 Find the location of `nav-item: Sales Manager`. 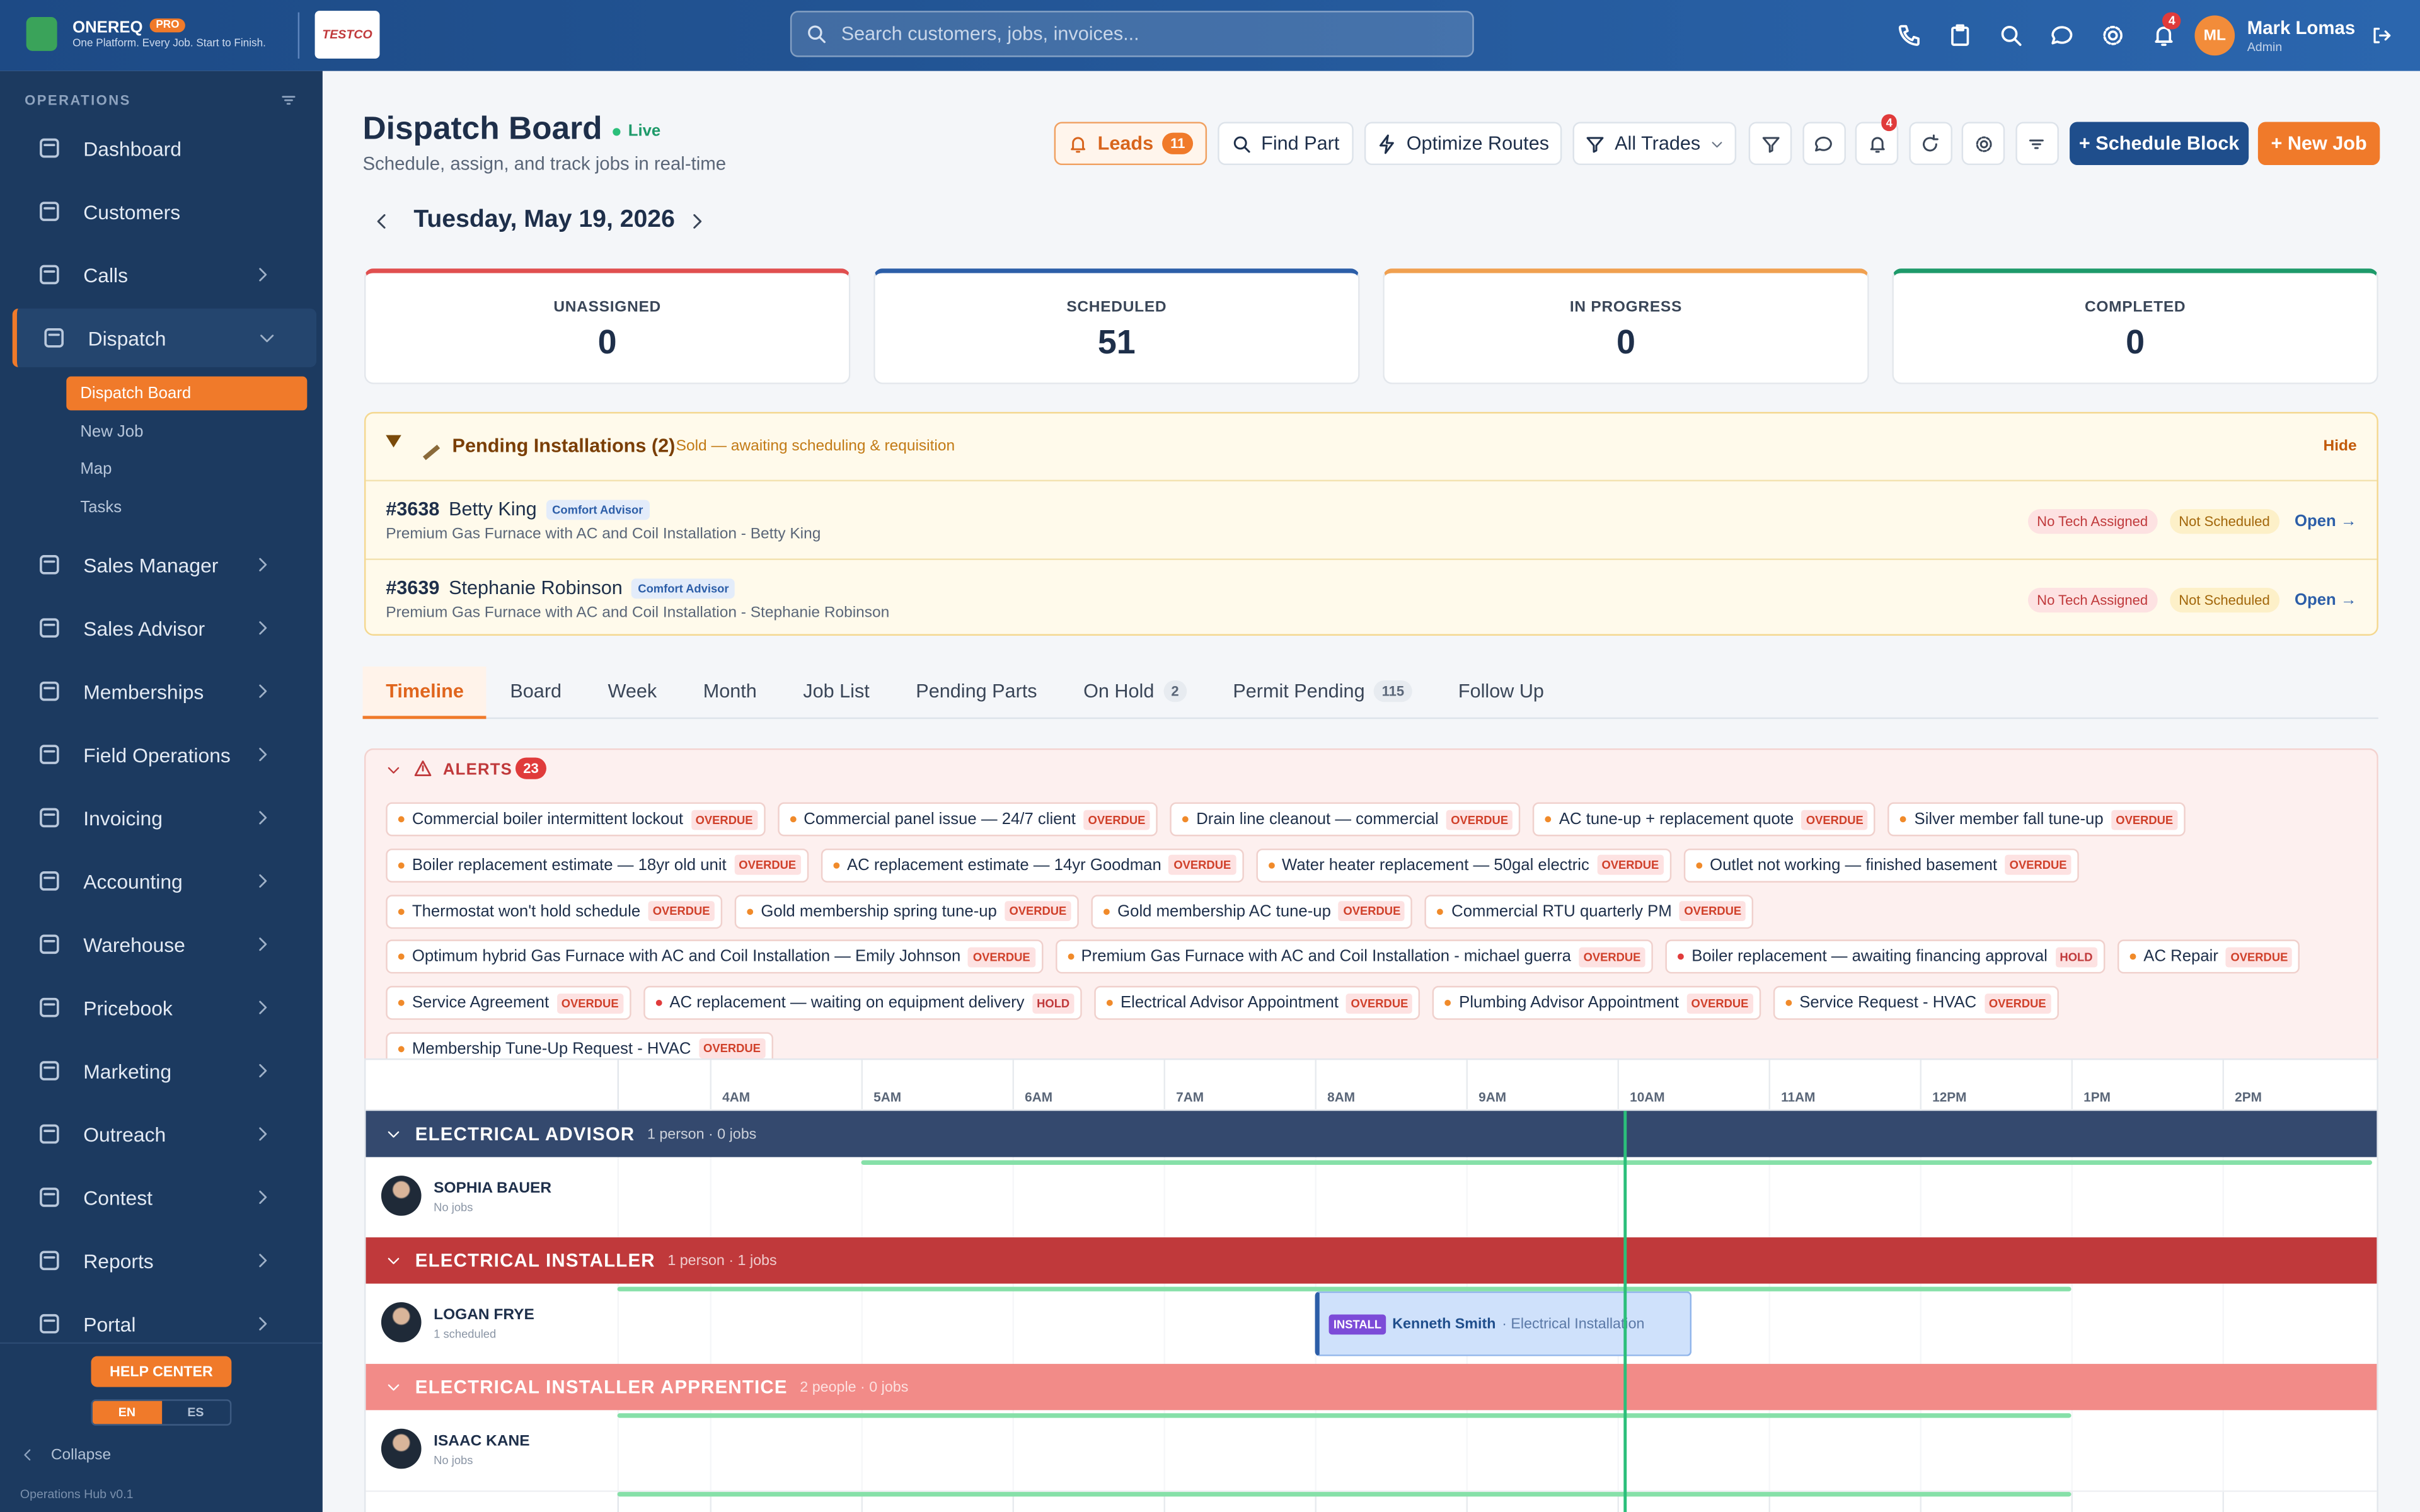

nav-item: Sales Manager is located at coordinates (162, 565).